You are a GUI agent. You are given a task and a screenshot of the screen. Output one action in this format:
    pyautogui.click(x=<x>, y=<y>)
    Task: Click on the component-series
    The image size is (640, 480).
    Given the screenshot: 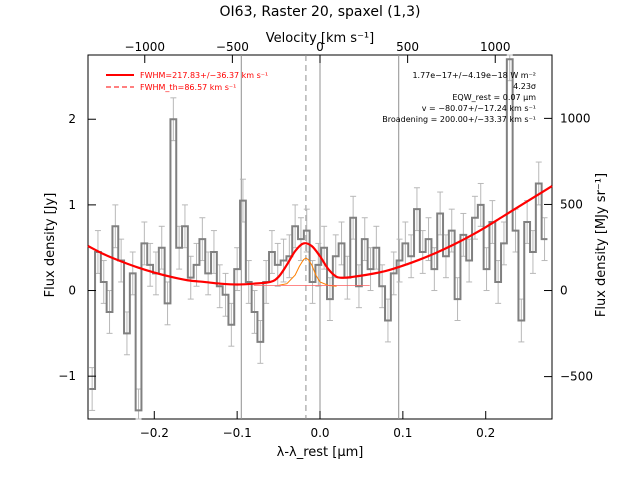 What is the action you would take?
    pyautogui.click(x=311, y=272)
    